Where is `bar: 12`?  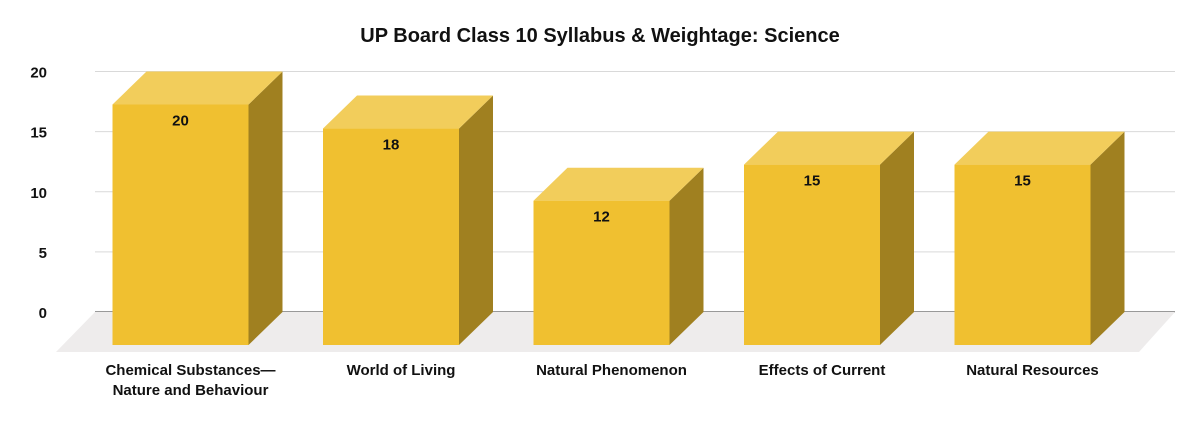
bar: 12 is located at coordinates (618, 256).